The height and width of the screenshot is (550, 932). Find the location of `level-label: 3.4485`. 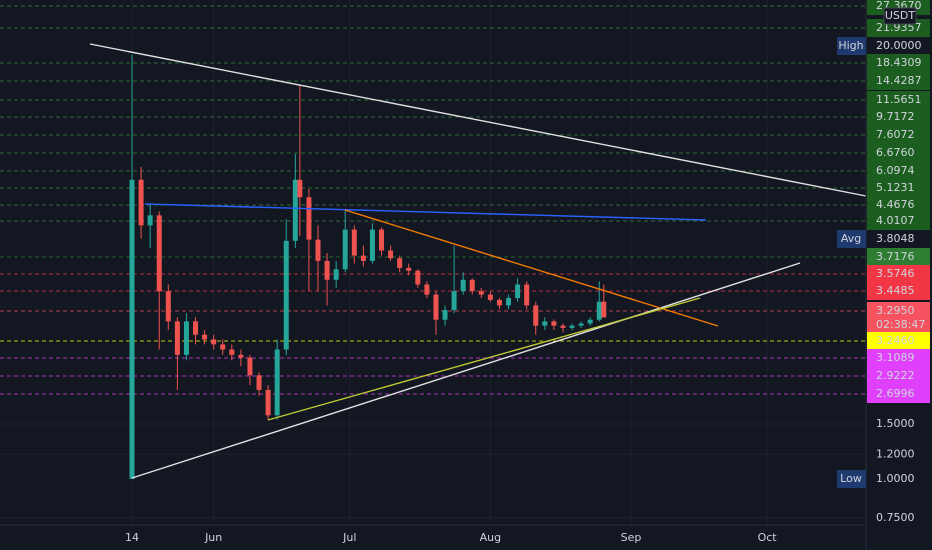

level-label: 3.4485 is located at coordinates (895, 290).